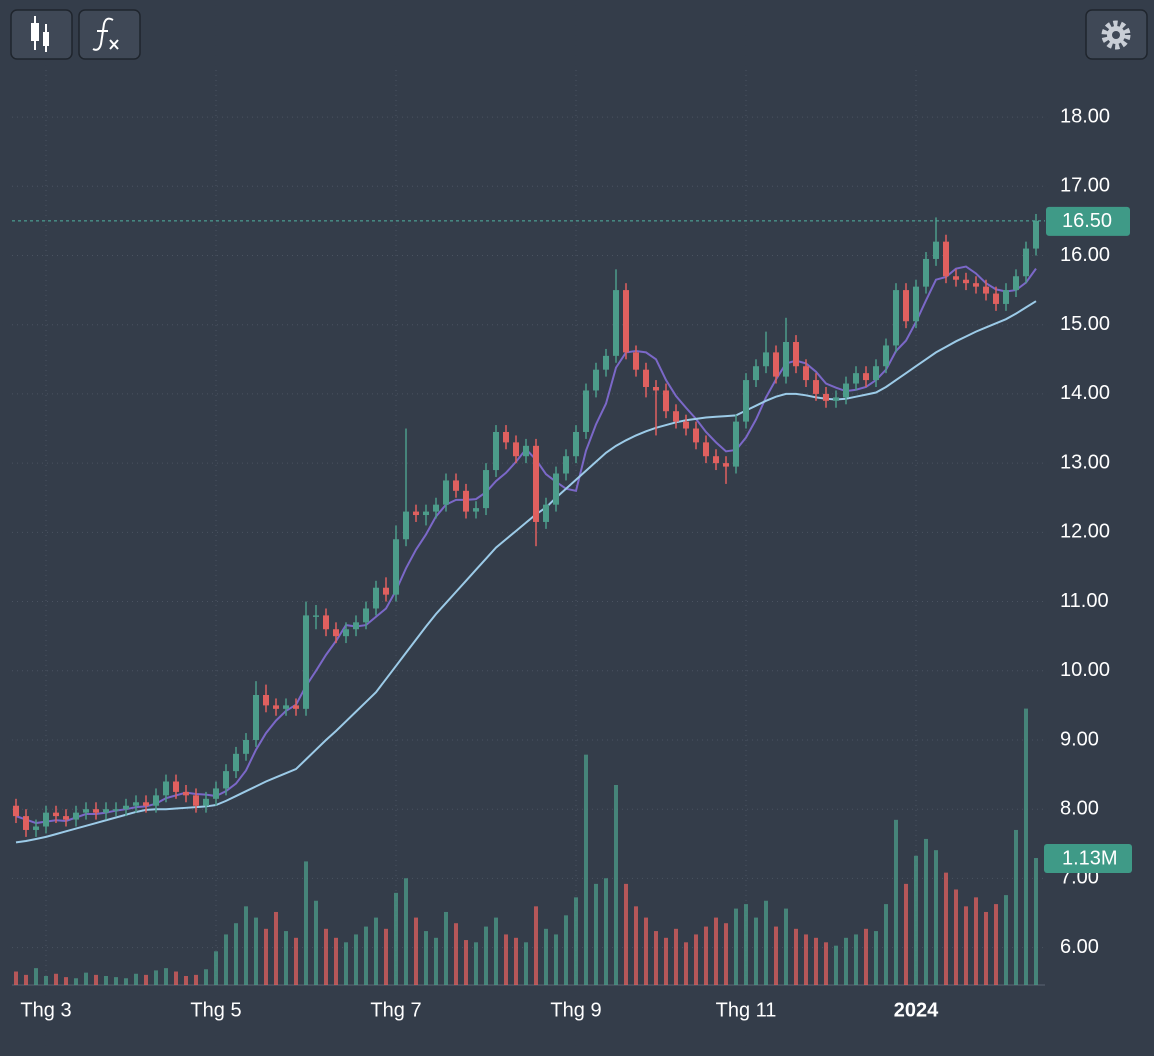  What do you see at coordinates (45, 1010) in the screenshot?
I see `x-tick-label: Thg 3` at bounding box center [45, 1010].